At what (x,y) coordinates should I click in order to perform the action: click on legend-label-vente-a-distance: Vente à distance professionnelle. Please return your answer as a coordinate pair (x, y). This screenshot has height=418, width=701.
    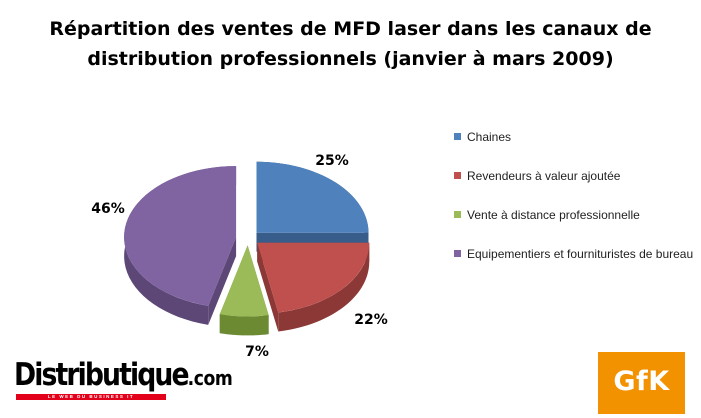
    Looking at the image, I should click on (553, 215).